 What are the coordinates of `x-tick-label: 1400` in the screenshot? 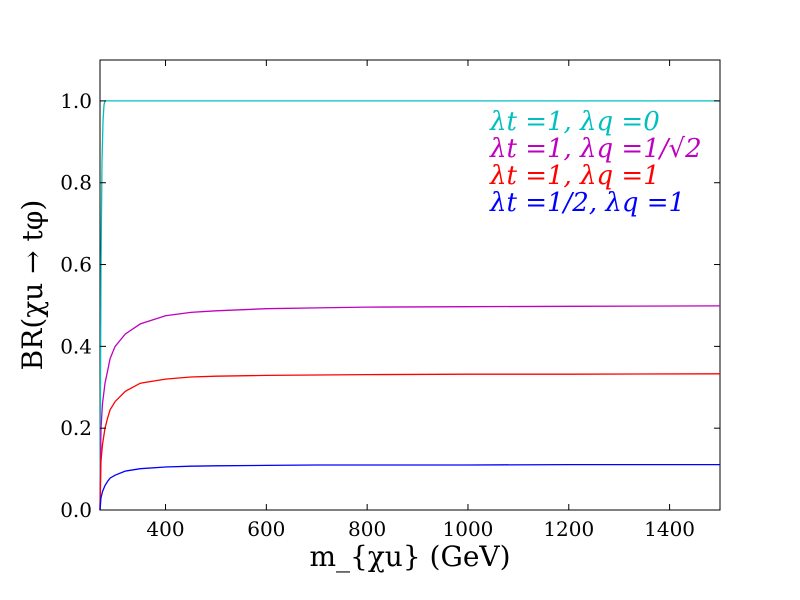 It's located at (669, 529).